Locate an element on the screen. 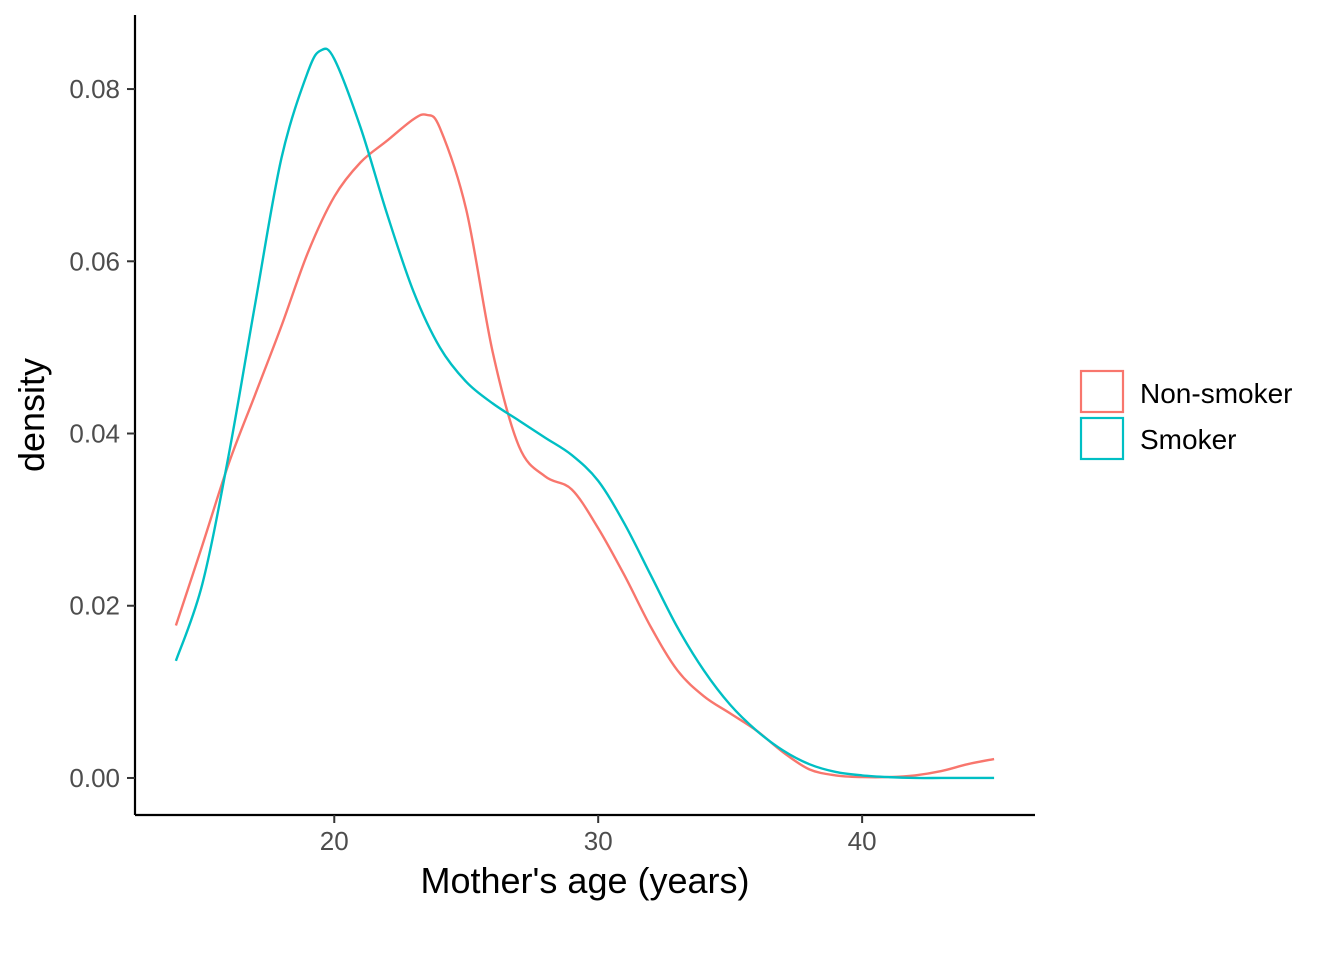 The height and width of the screenshot is (960, 1344). y-axis-title: density is located at coordinates (31, 415).